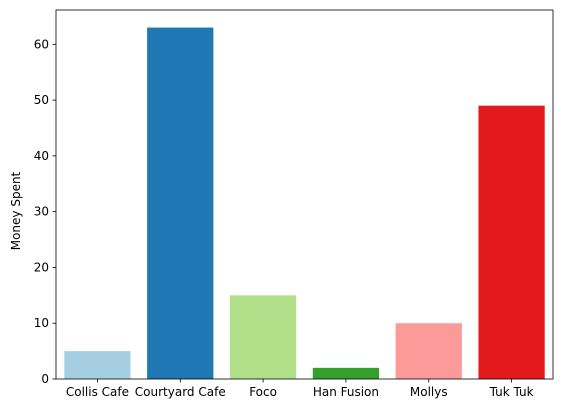 The width and height of the screenshot is (562, 413). Describe the element at coordinates (41, 100) in the screenshot. I see `y-tick-label: 50` at that location.